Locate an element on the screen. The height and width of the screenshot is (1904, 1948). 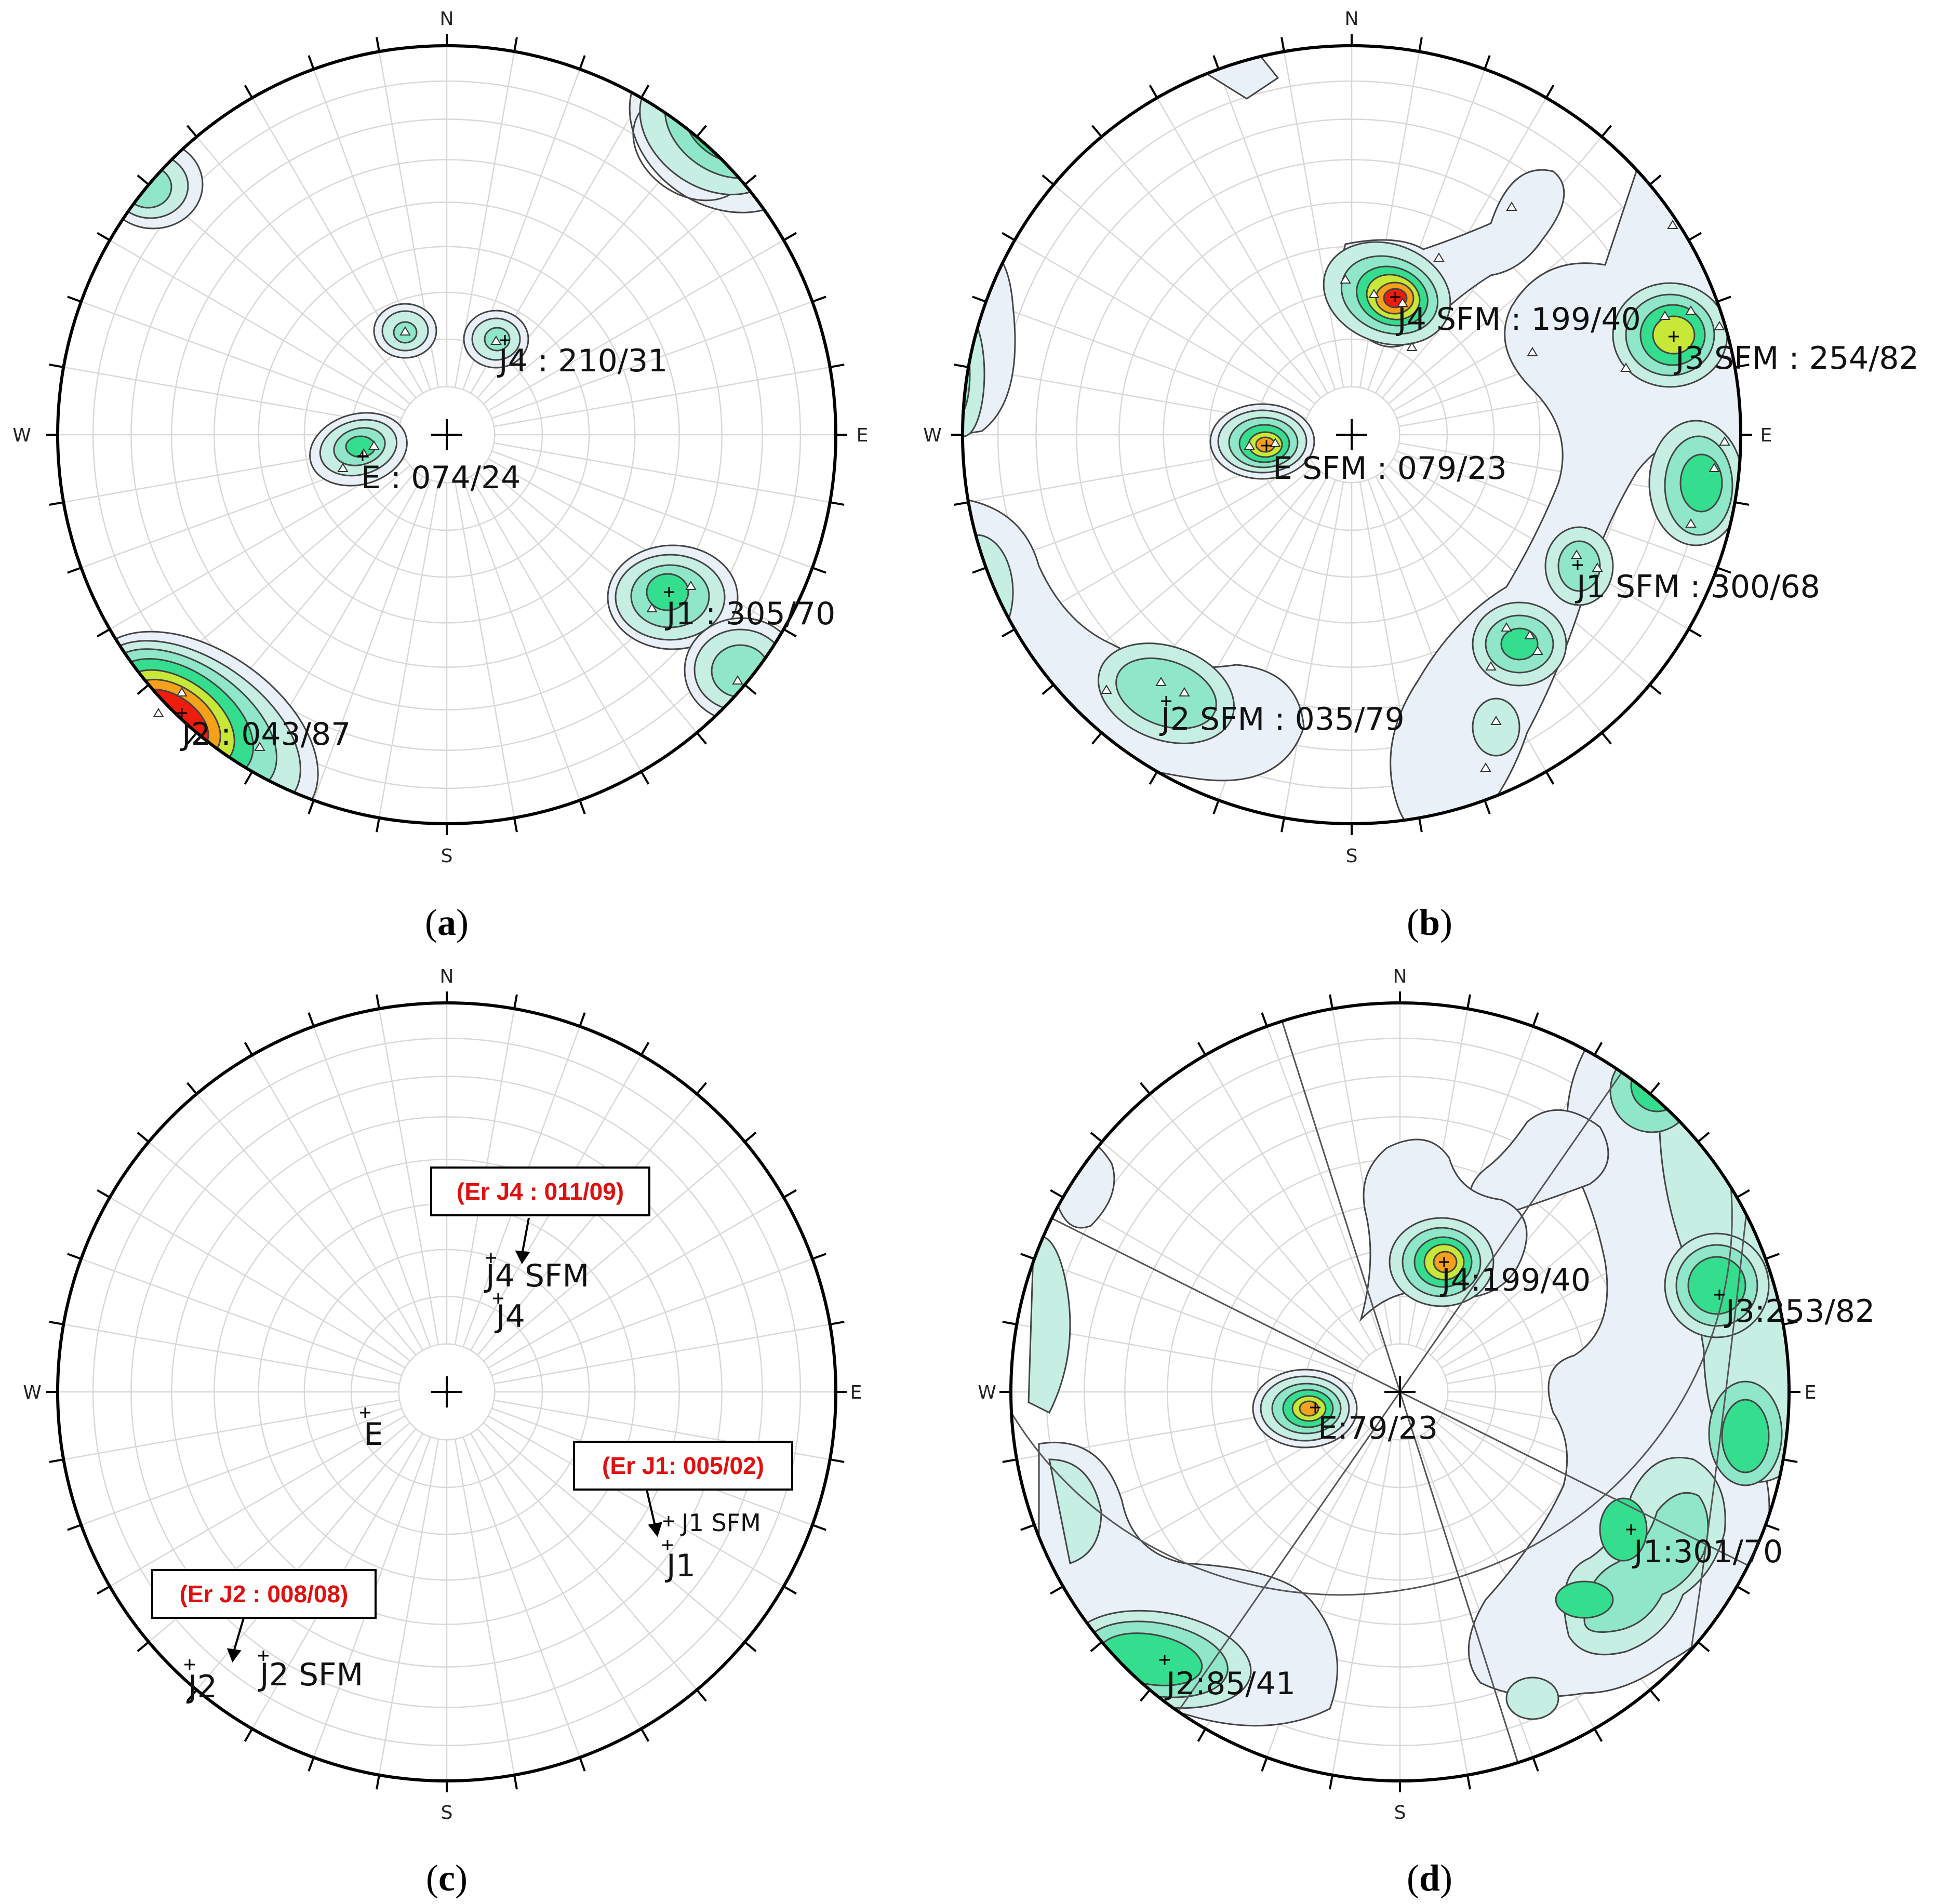
contour-cluster-j1 is located at coordinates (703, 634).